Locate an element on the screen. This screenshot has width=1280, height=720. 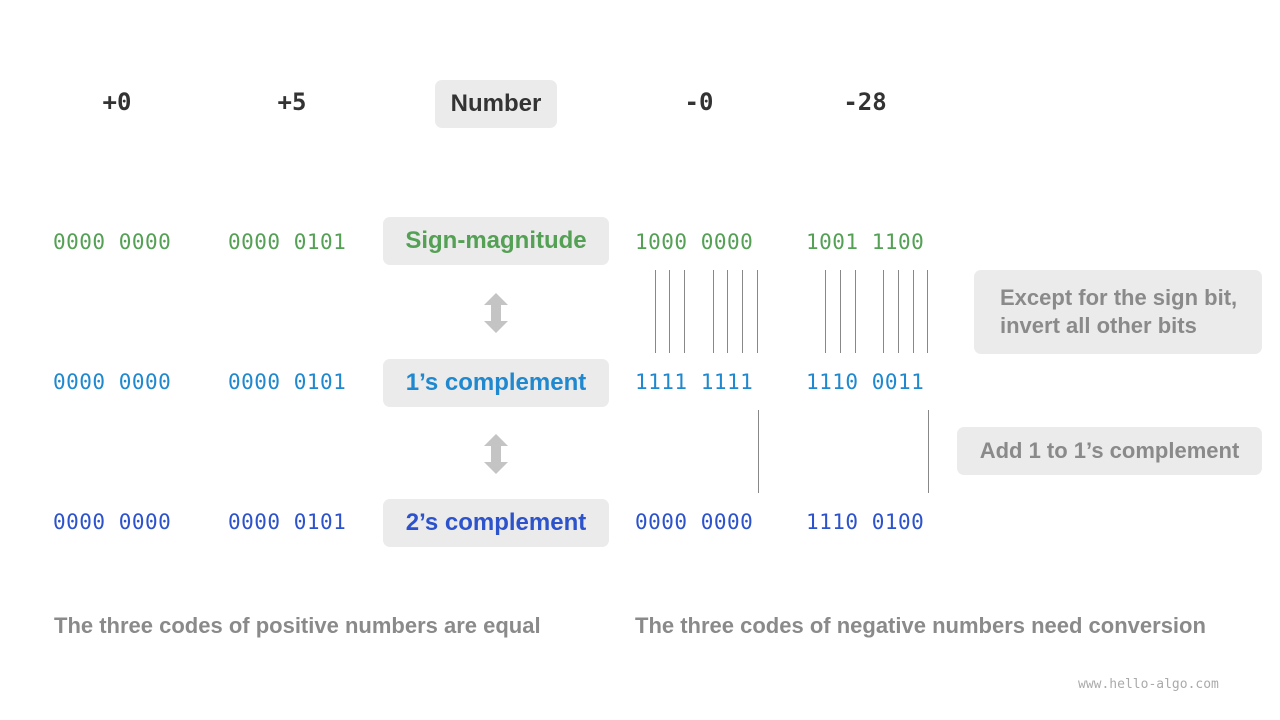
oc-pos0: 0000 0000 is located at coordinates (112, 382).